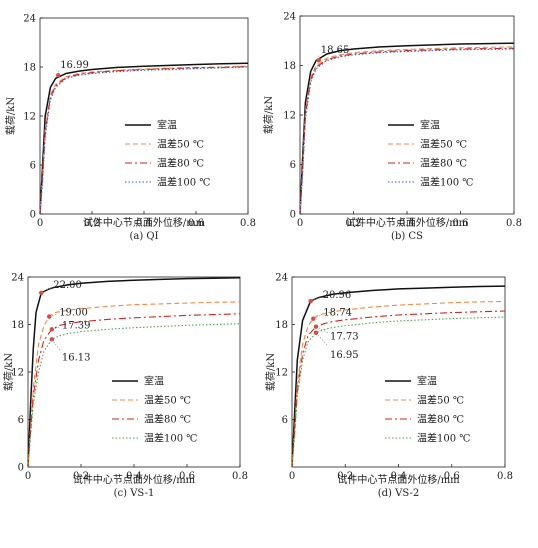 The image size is (538, 548). I want to click on annotation-label: 18.74, so click(337, 313).